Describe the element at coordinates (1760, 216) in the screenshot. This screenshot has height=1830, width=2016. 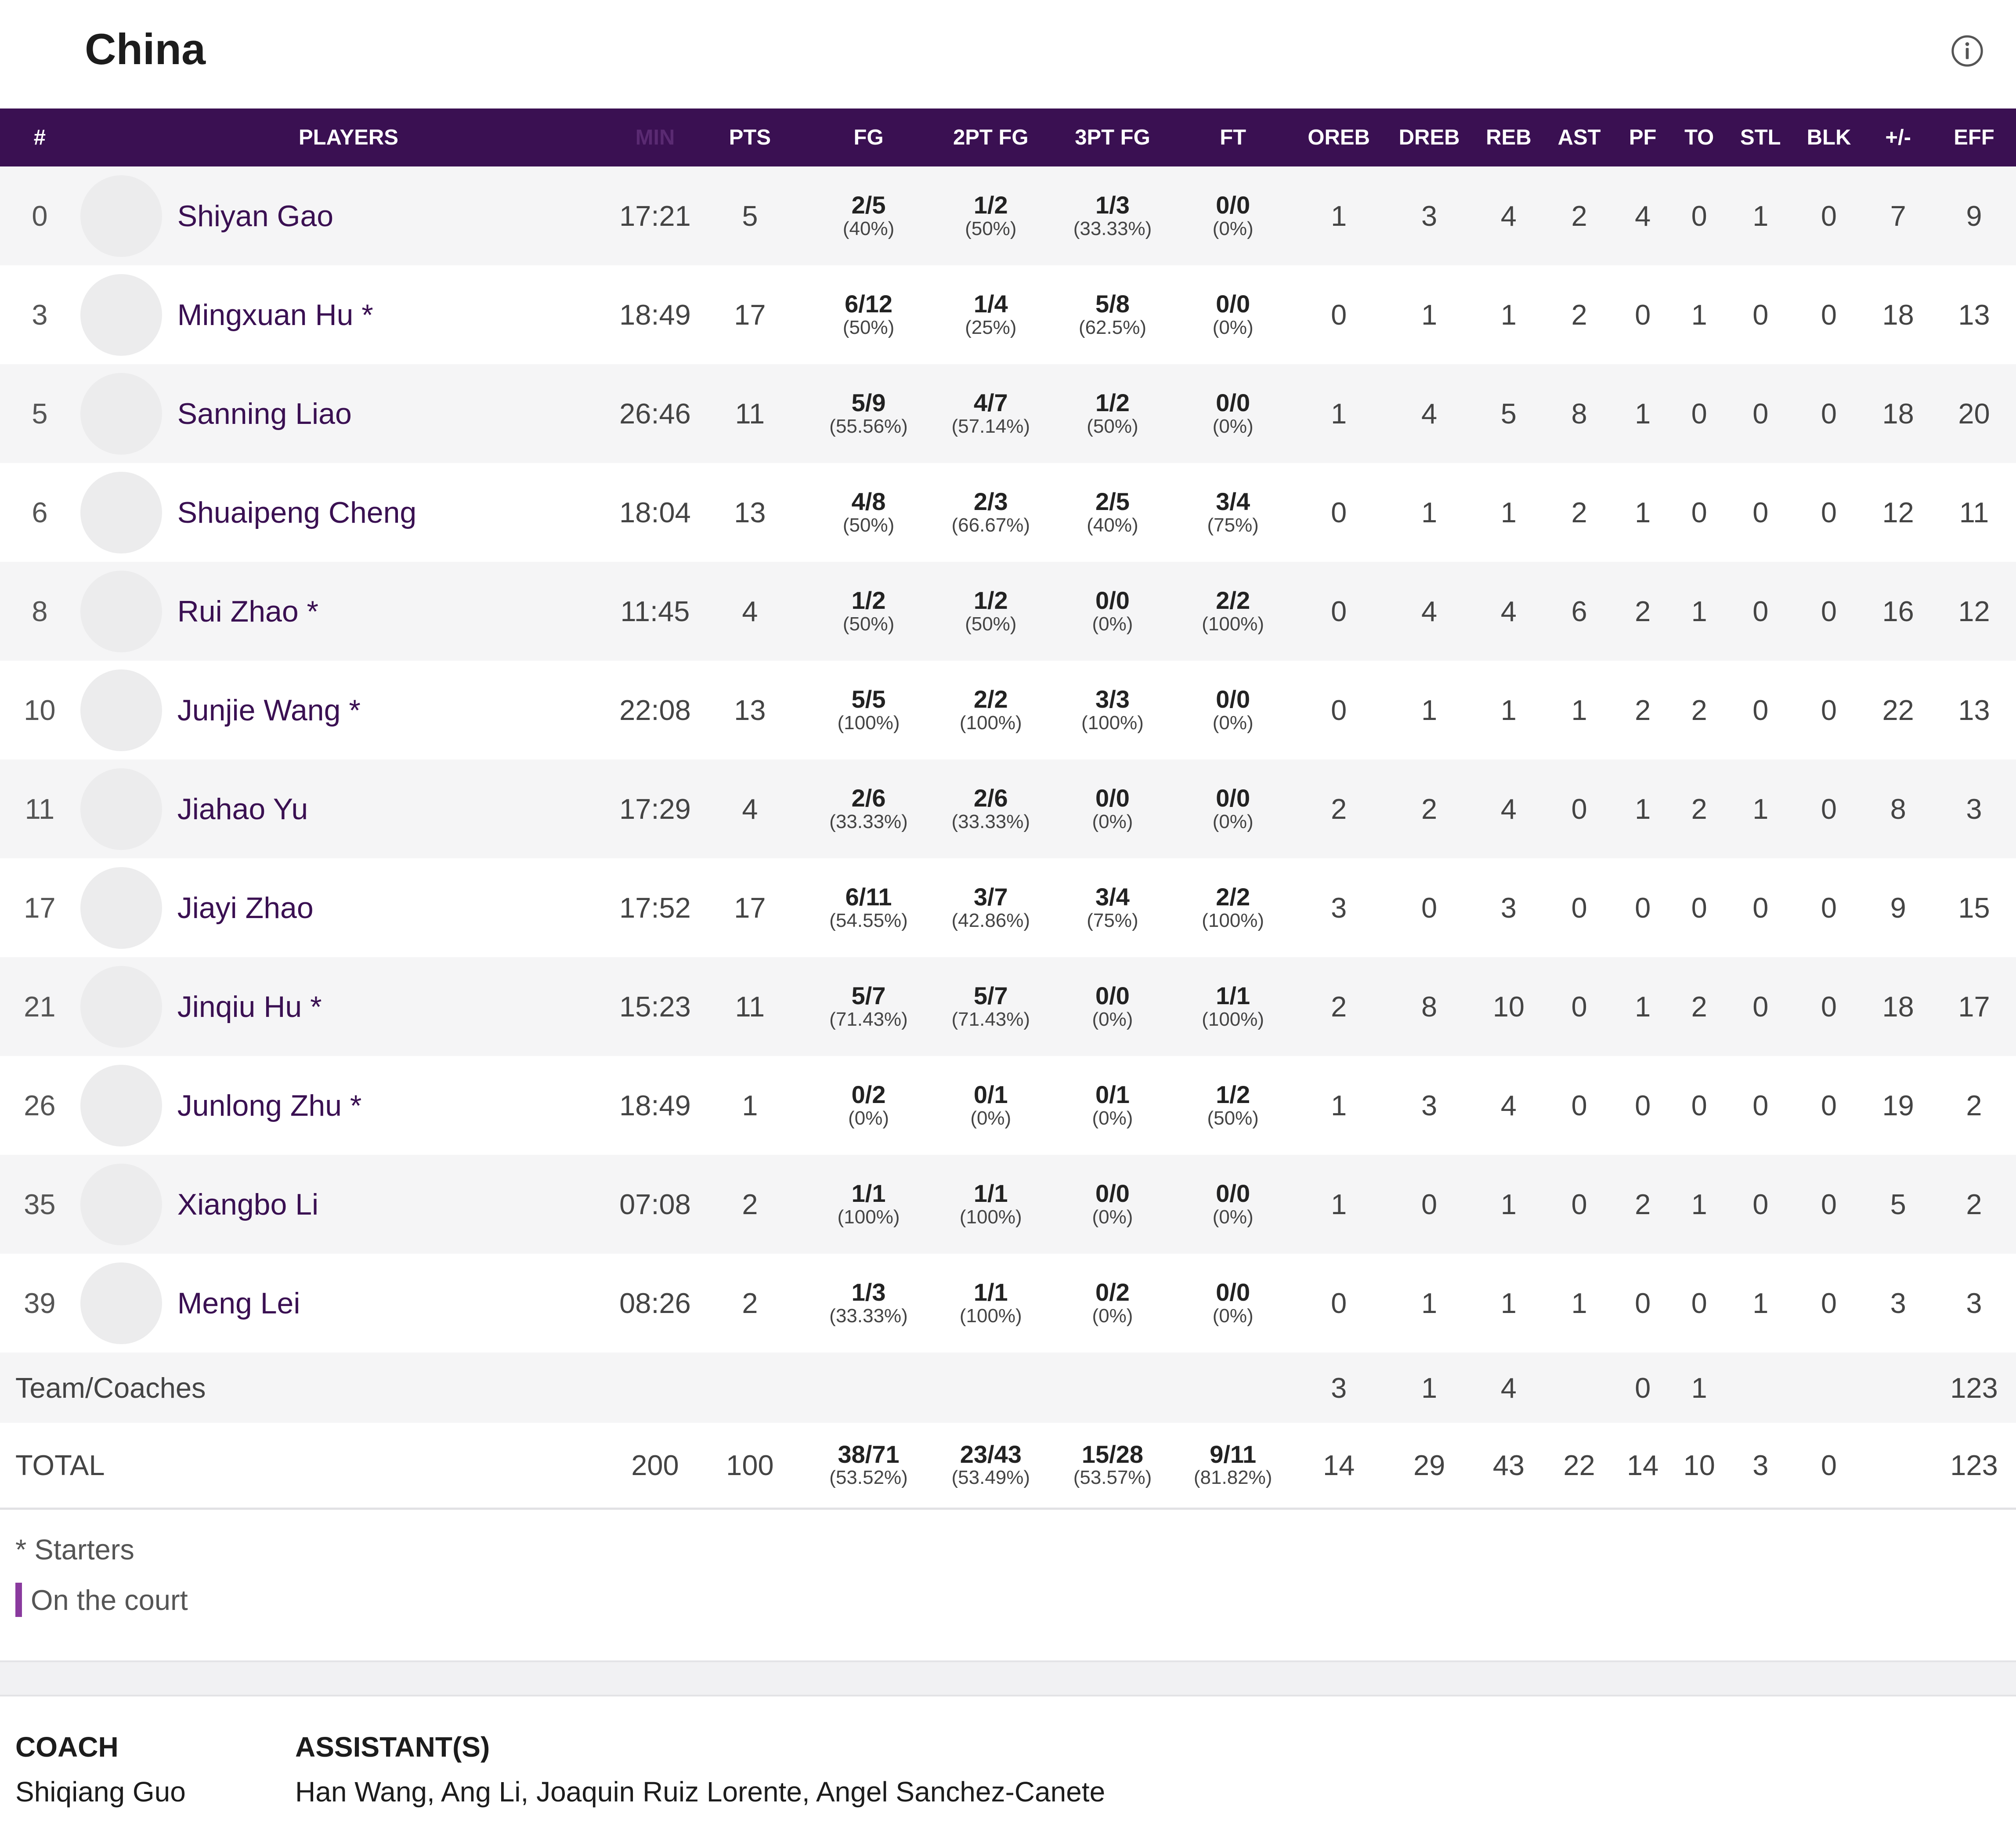
I see `player-stl: 1` at that location.